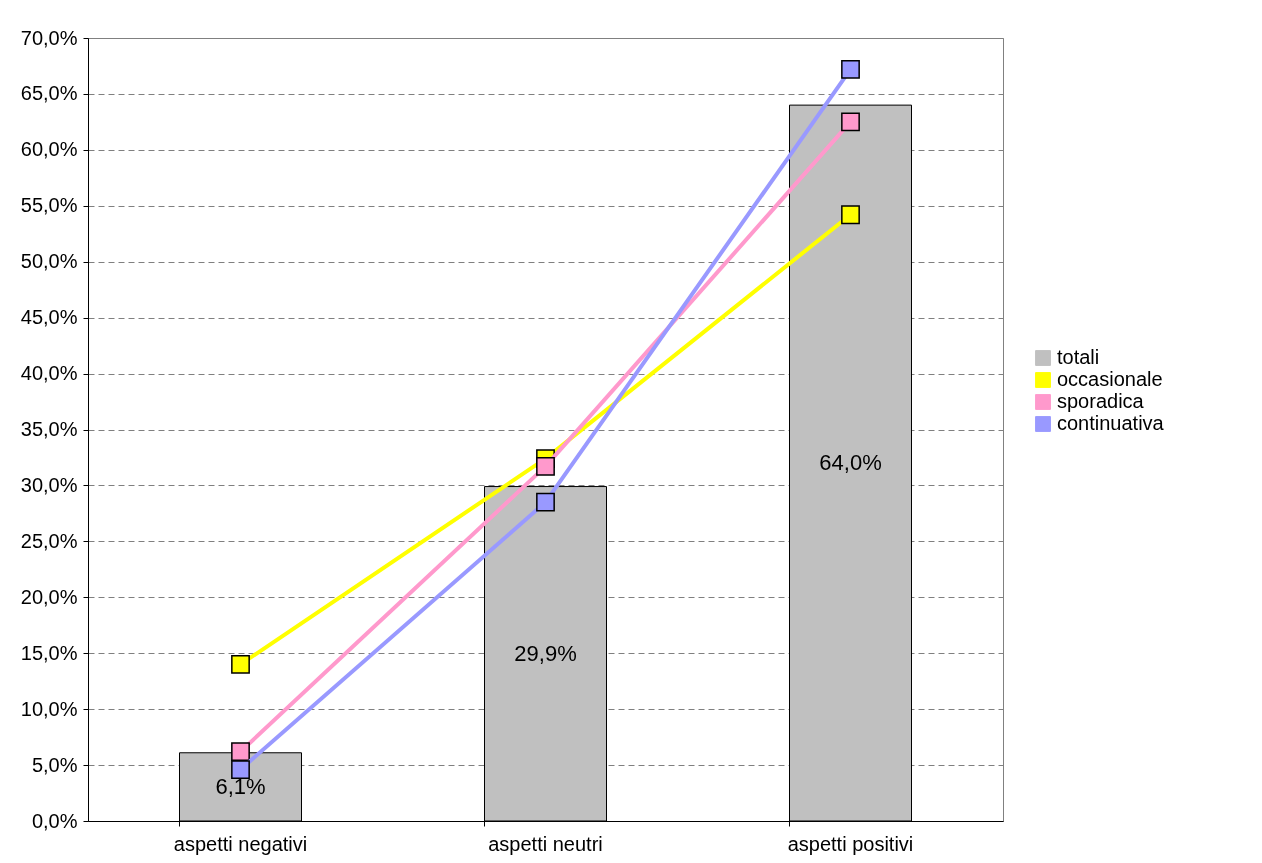 Image resolution: width=1262 pixels, height=863 pixels. I want to click on legend-label: sporadica, so click(1101, 401).